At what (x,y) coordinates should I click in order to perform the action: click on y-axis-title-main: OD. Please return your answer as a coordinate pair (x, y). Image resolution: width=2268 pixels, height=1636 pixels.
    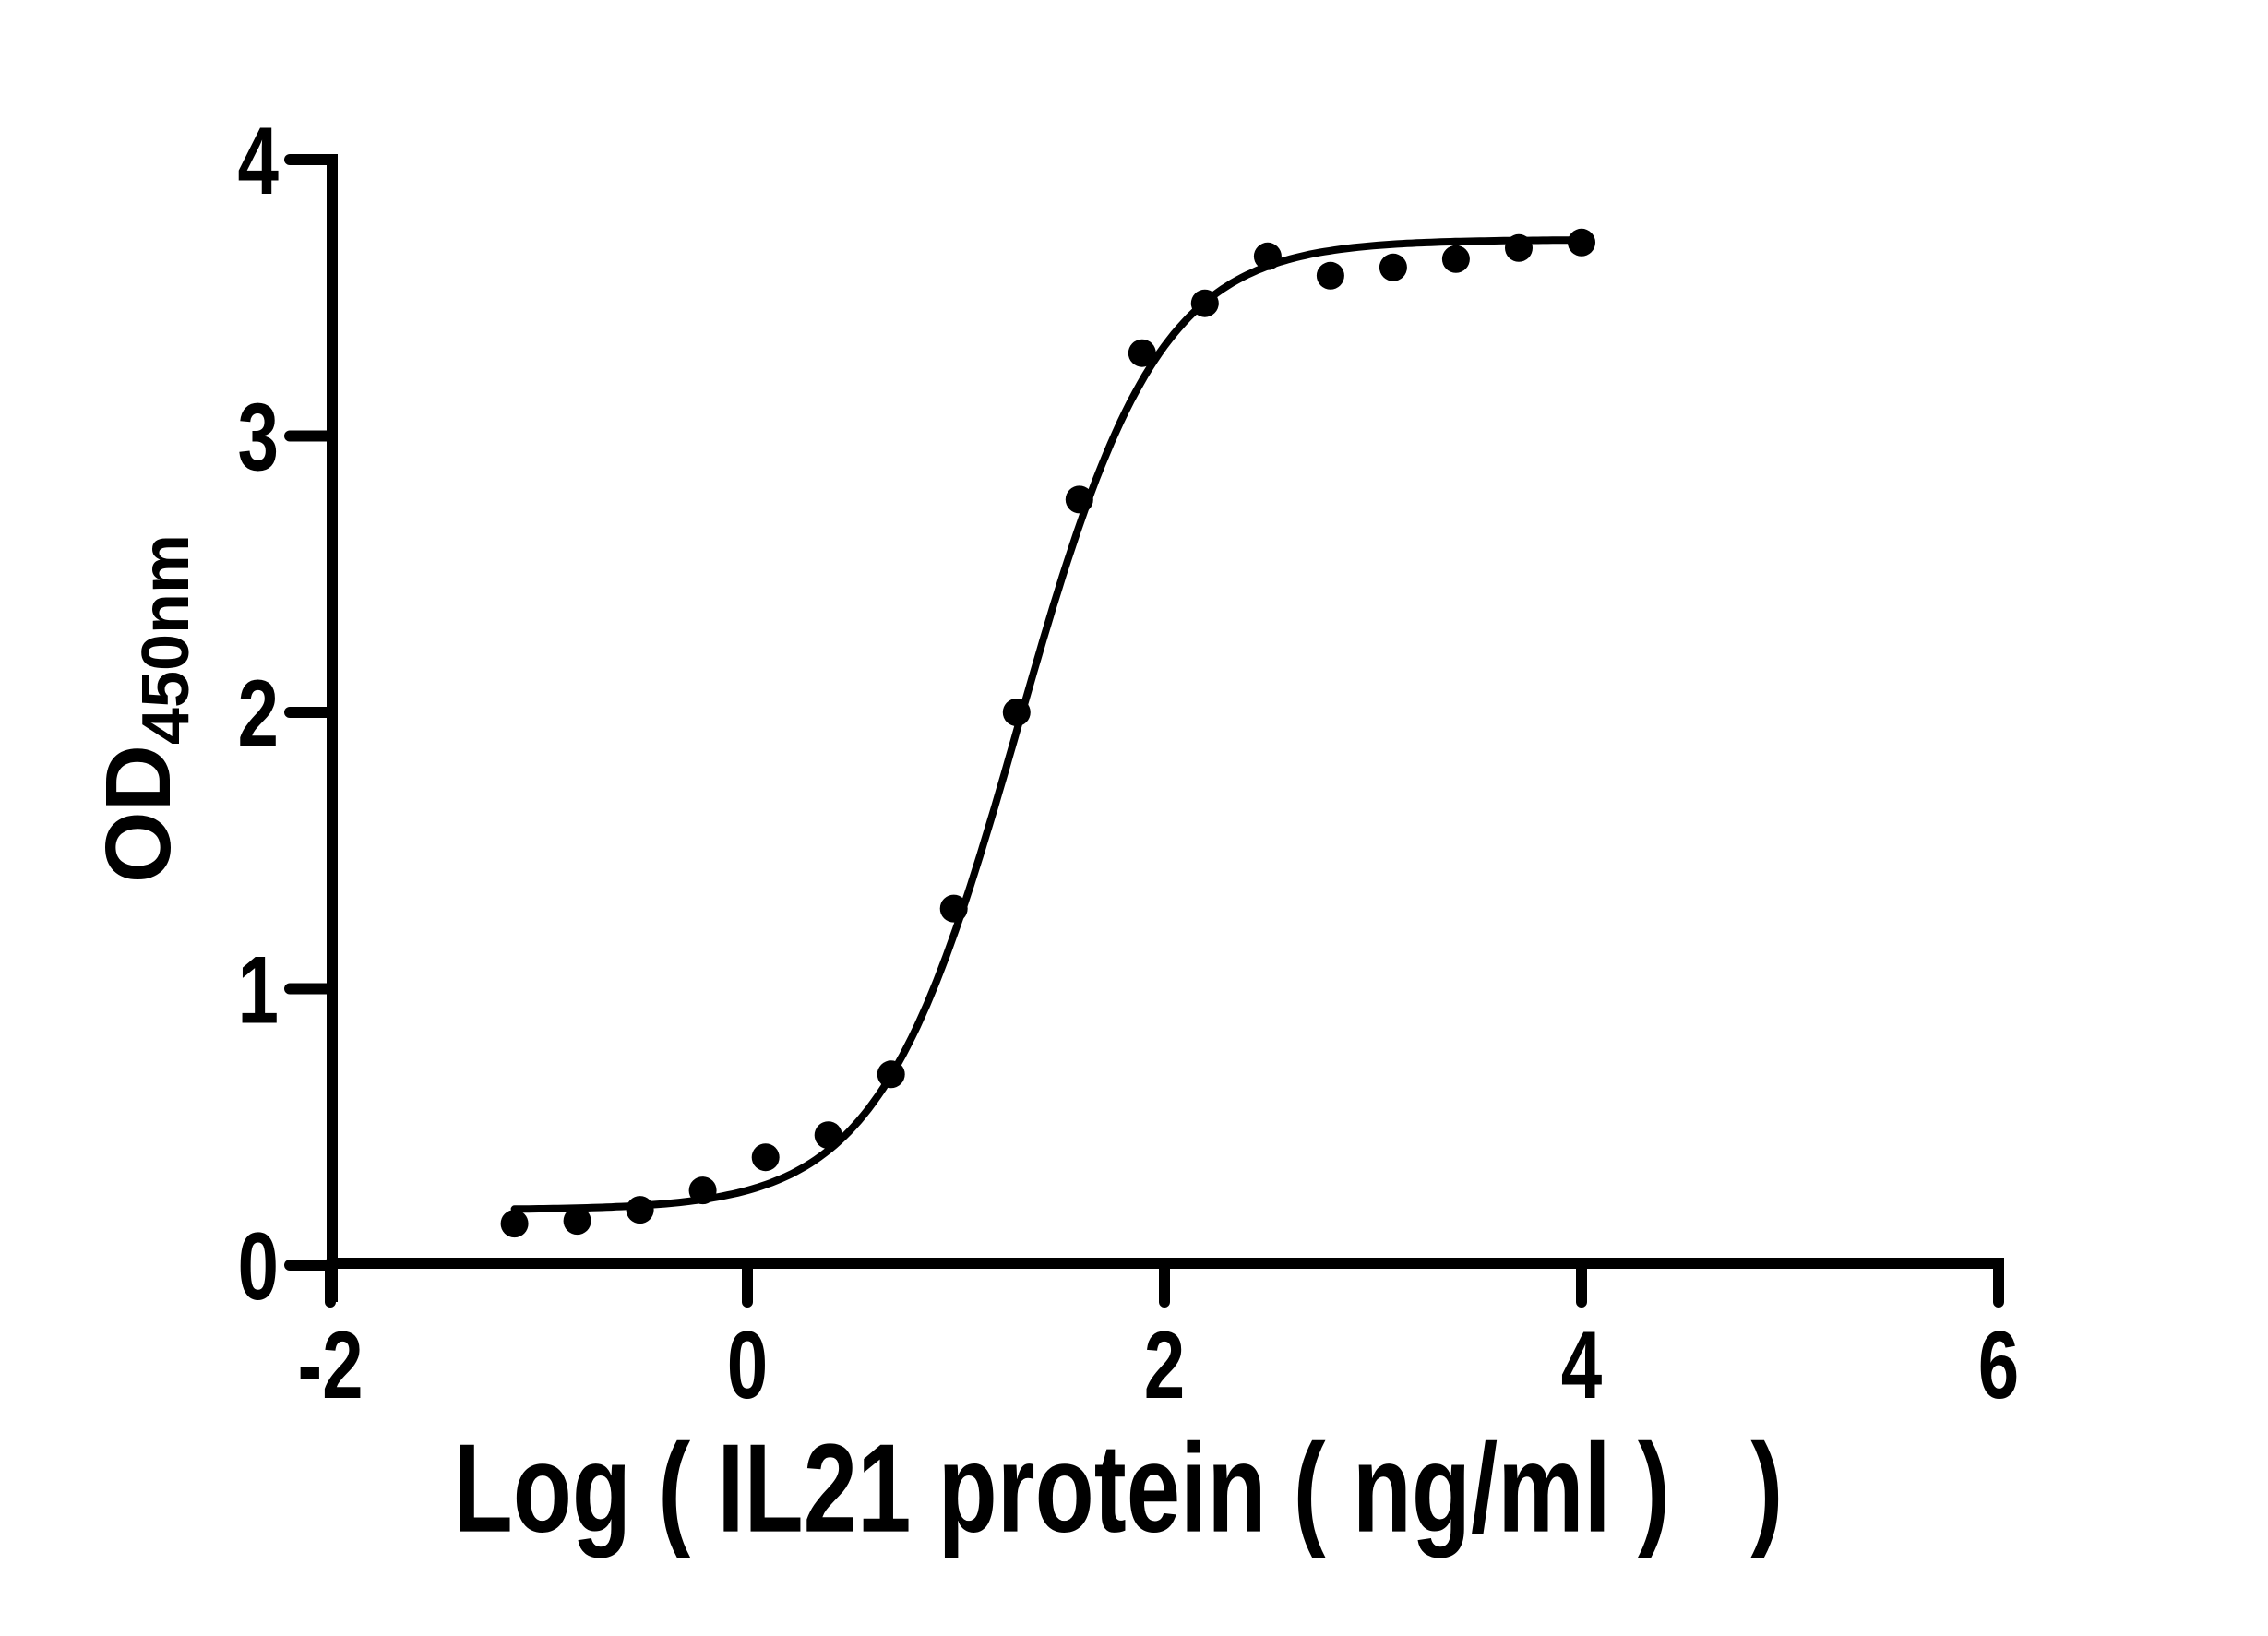
    Looking at the image, I should click on (138, 814).